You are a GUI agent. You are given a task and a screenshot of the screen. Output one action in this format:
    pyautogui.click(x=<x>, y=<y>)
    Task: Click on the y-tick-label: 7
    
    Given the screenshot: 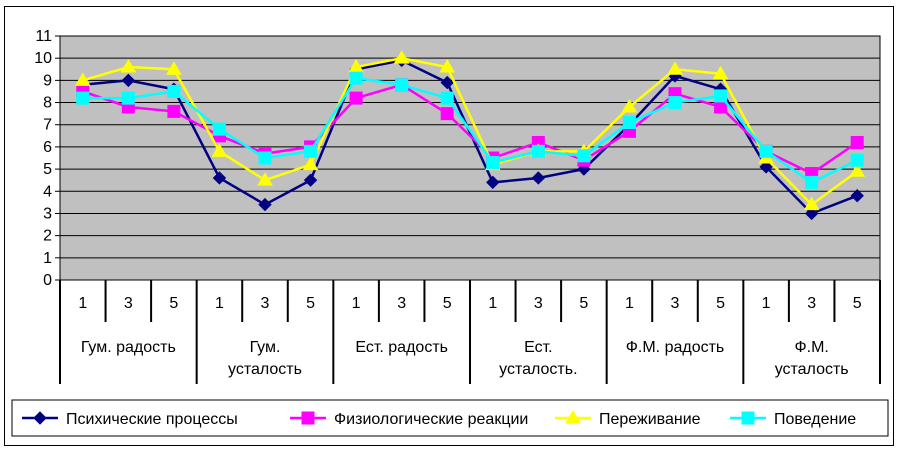 What is the action you would take?
    pyautogui.click(x=47, y=125)
    